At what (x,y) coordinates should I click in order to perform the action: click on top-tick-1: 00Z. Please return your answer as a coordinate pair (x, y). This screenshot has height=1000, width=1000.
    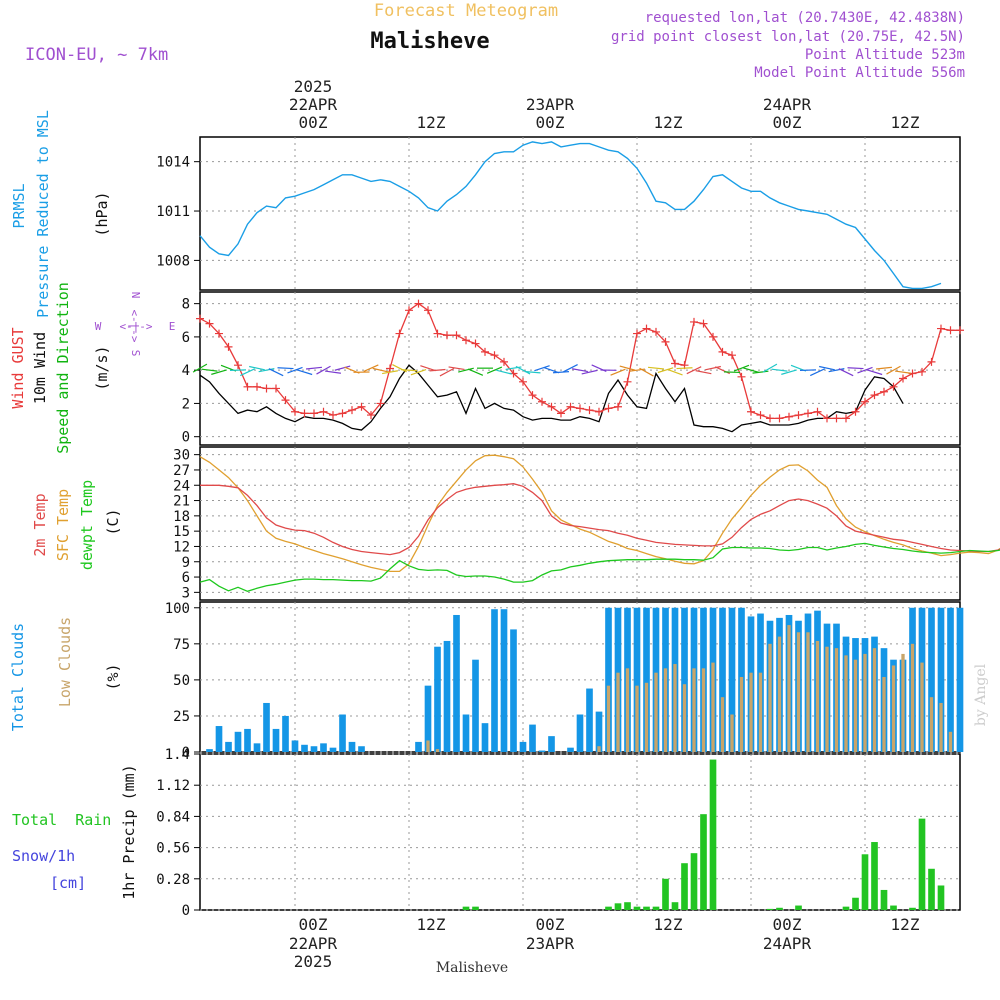
    Looking at the image, I should click on (313, 122).